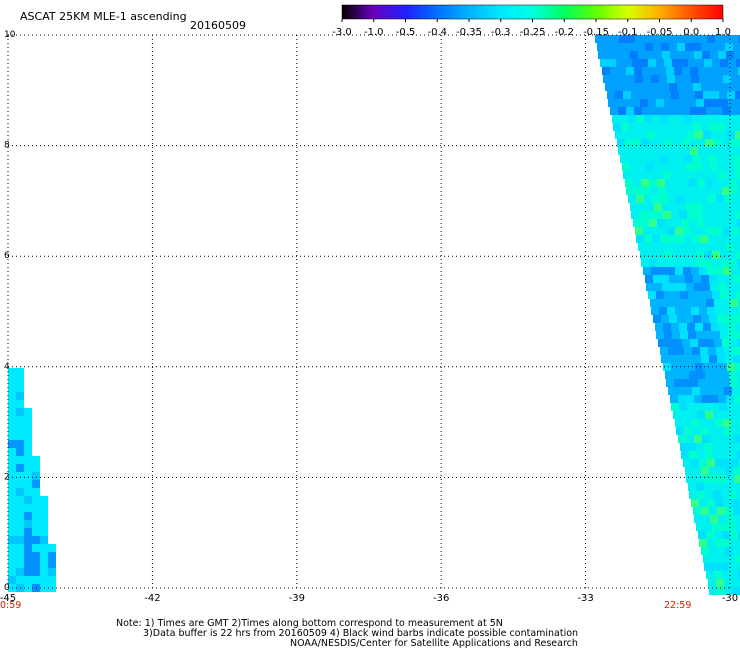  What do you see at coordinates (660, 32) in the screenshot?
I see `colorbar-tick-label: -0.05` at bounding box center [660, 32].